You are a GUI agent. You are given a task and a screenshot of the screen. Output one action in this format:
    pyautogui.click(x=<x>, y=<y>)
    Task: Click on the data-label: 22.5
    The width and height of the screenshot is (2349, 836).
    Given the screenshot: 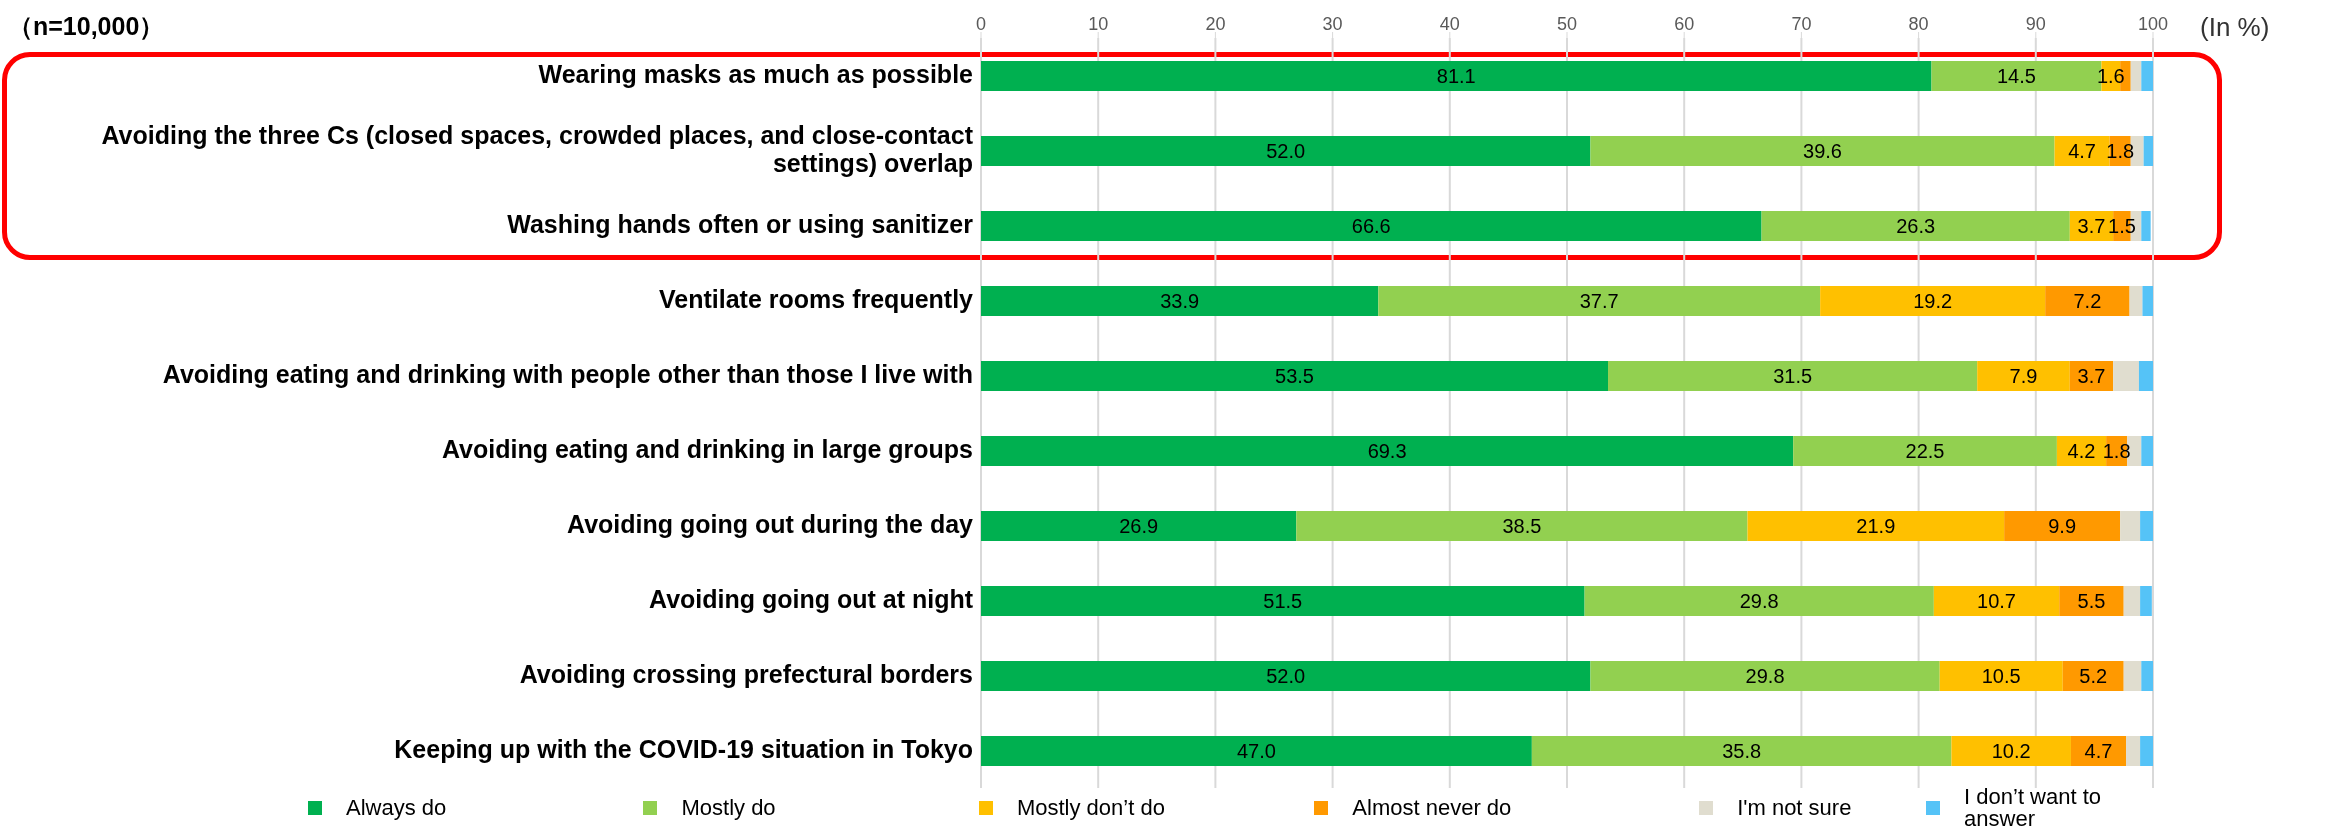 What is the action you would take?
    pyautogui.click(x=1925, y=451)
    